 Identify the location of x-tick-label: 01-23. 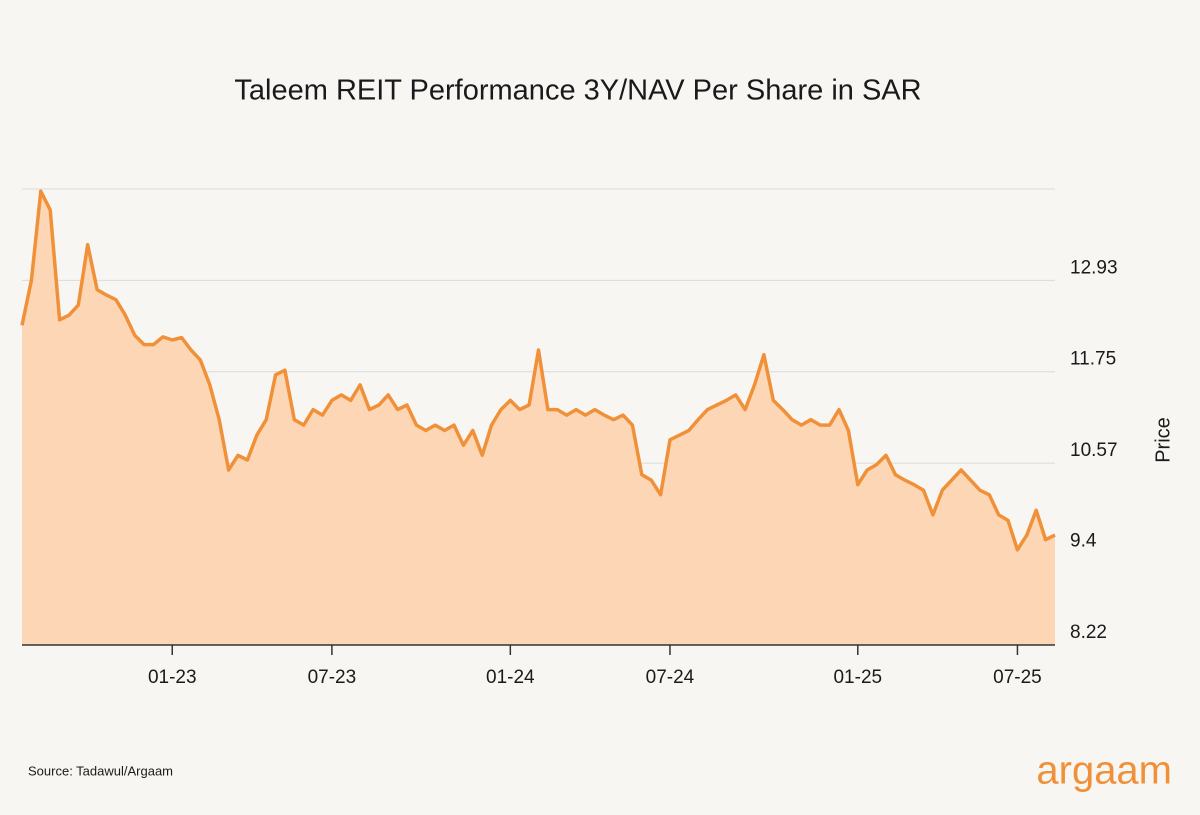
(172, 677).